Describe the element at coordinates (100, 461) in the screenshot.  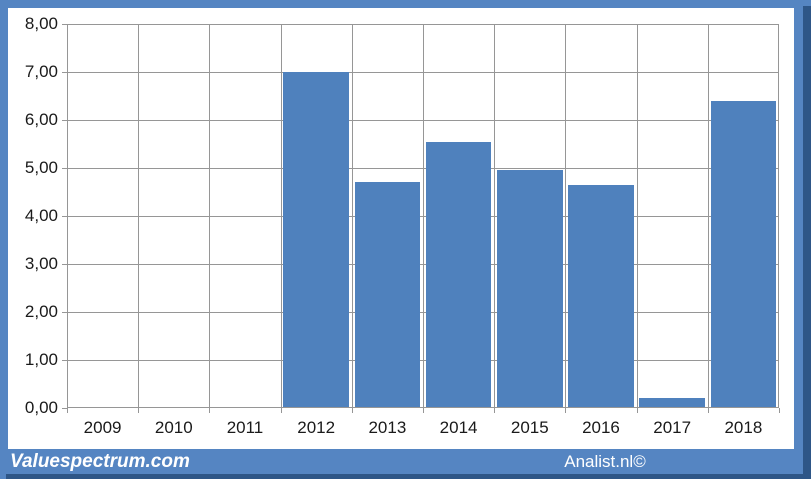
I see `valuespectrum-watermark: Valuespectrum.com` at that location.